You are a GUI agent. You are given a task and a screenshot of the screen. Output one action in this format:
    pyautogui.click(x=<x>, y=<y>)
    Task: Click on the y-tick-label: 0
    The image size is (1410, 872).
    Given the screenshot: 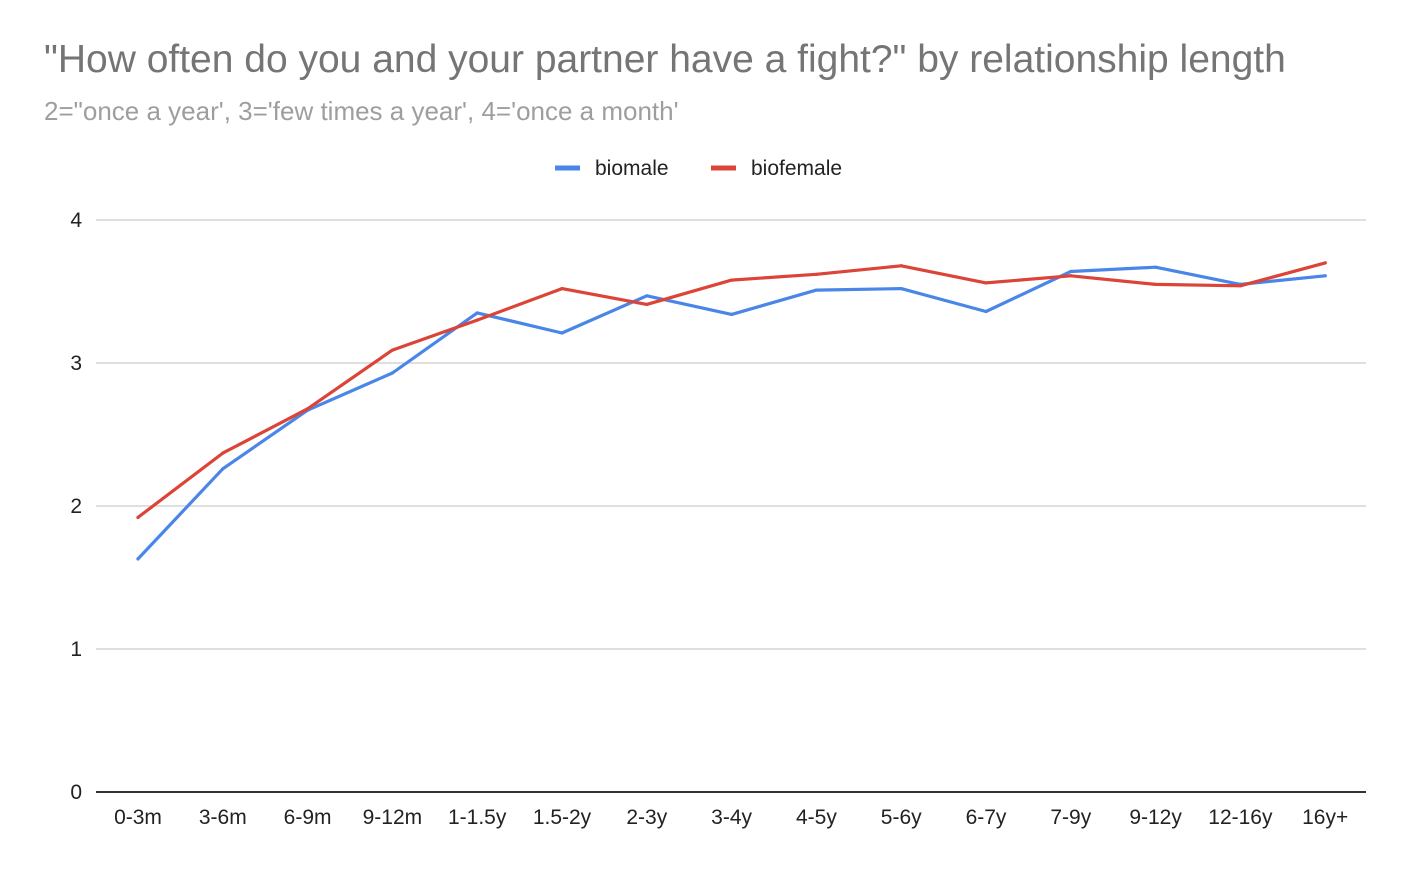 What is the action you would take?
    pyautogui.click(x=76, y=792)
    